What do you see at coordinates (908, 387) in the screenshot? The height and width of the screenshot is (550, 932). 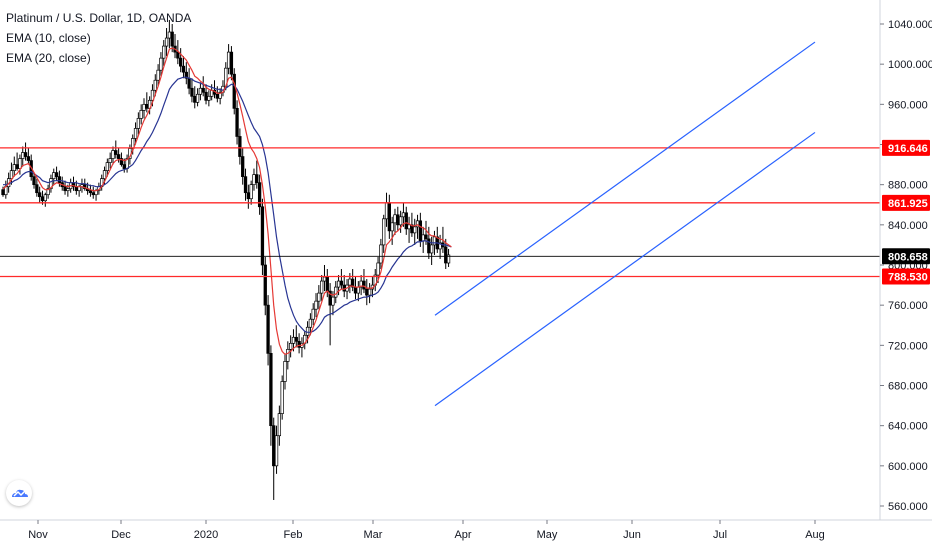 I see `price-tick-label: 680.000` at bounding box center [908, 387].